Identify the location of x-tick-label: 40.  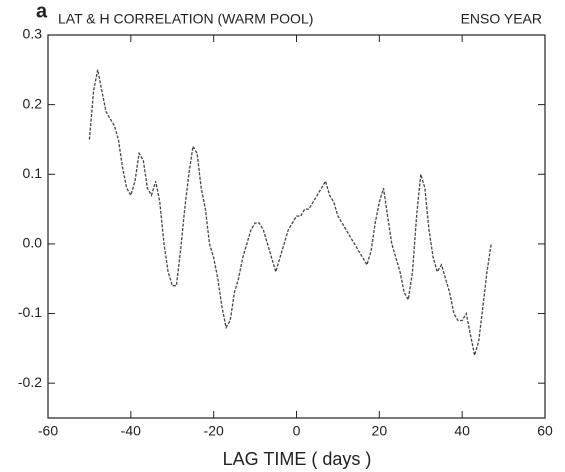
(462, 431).